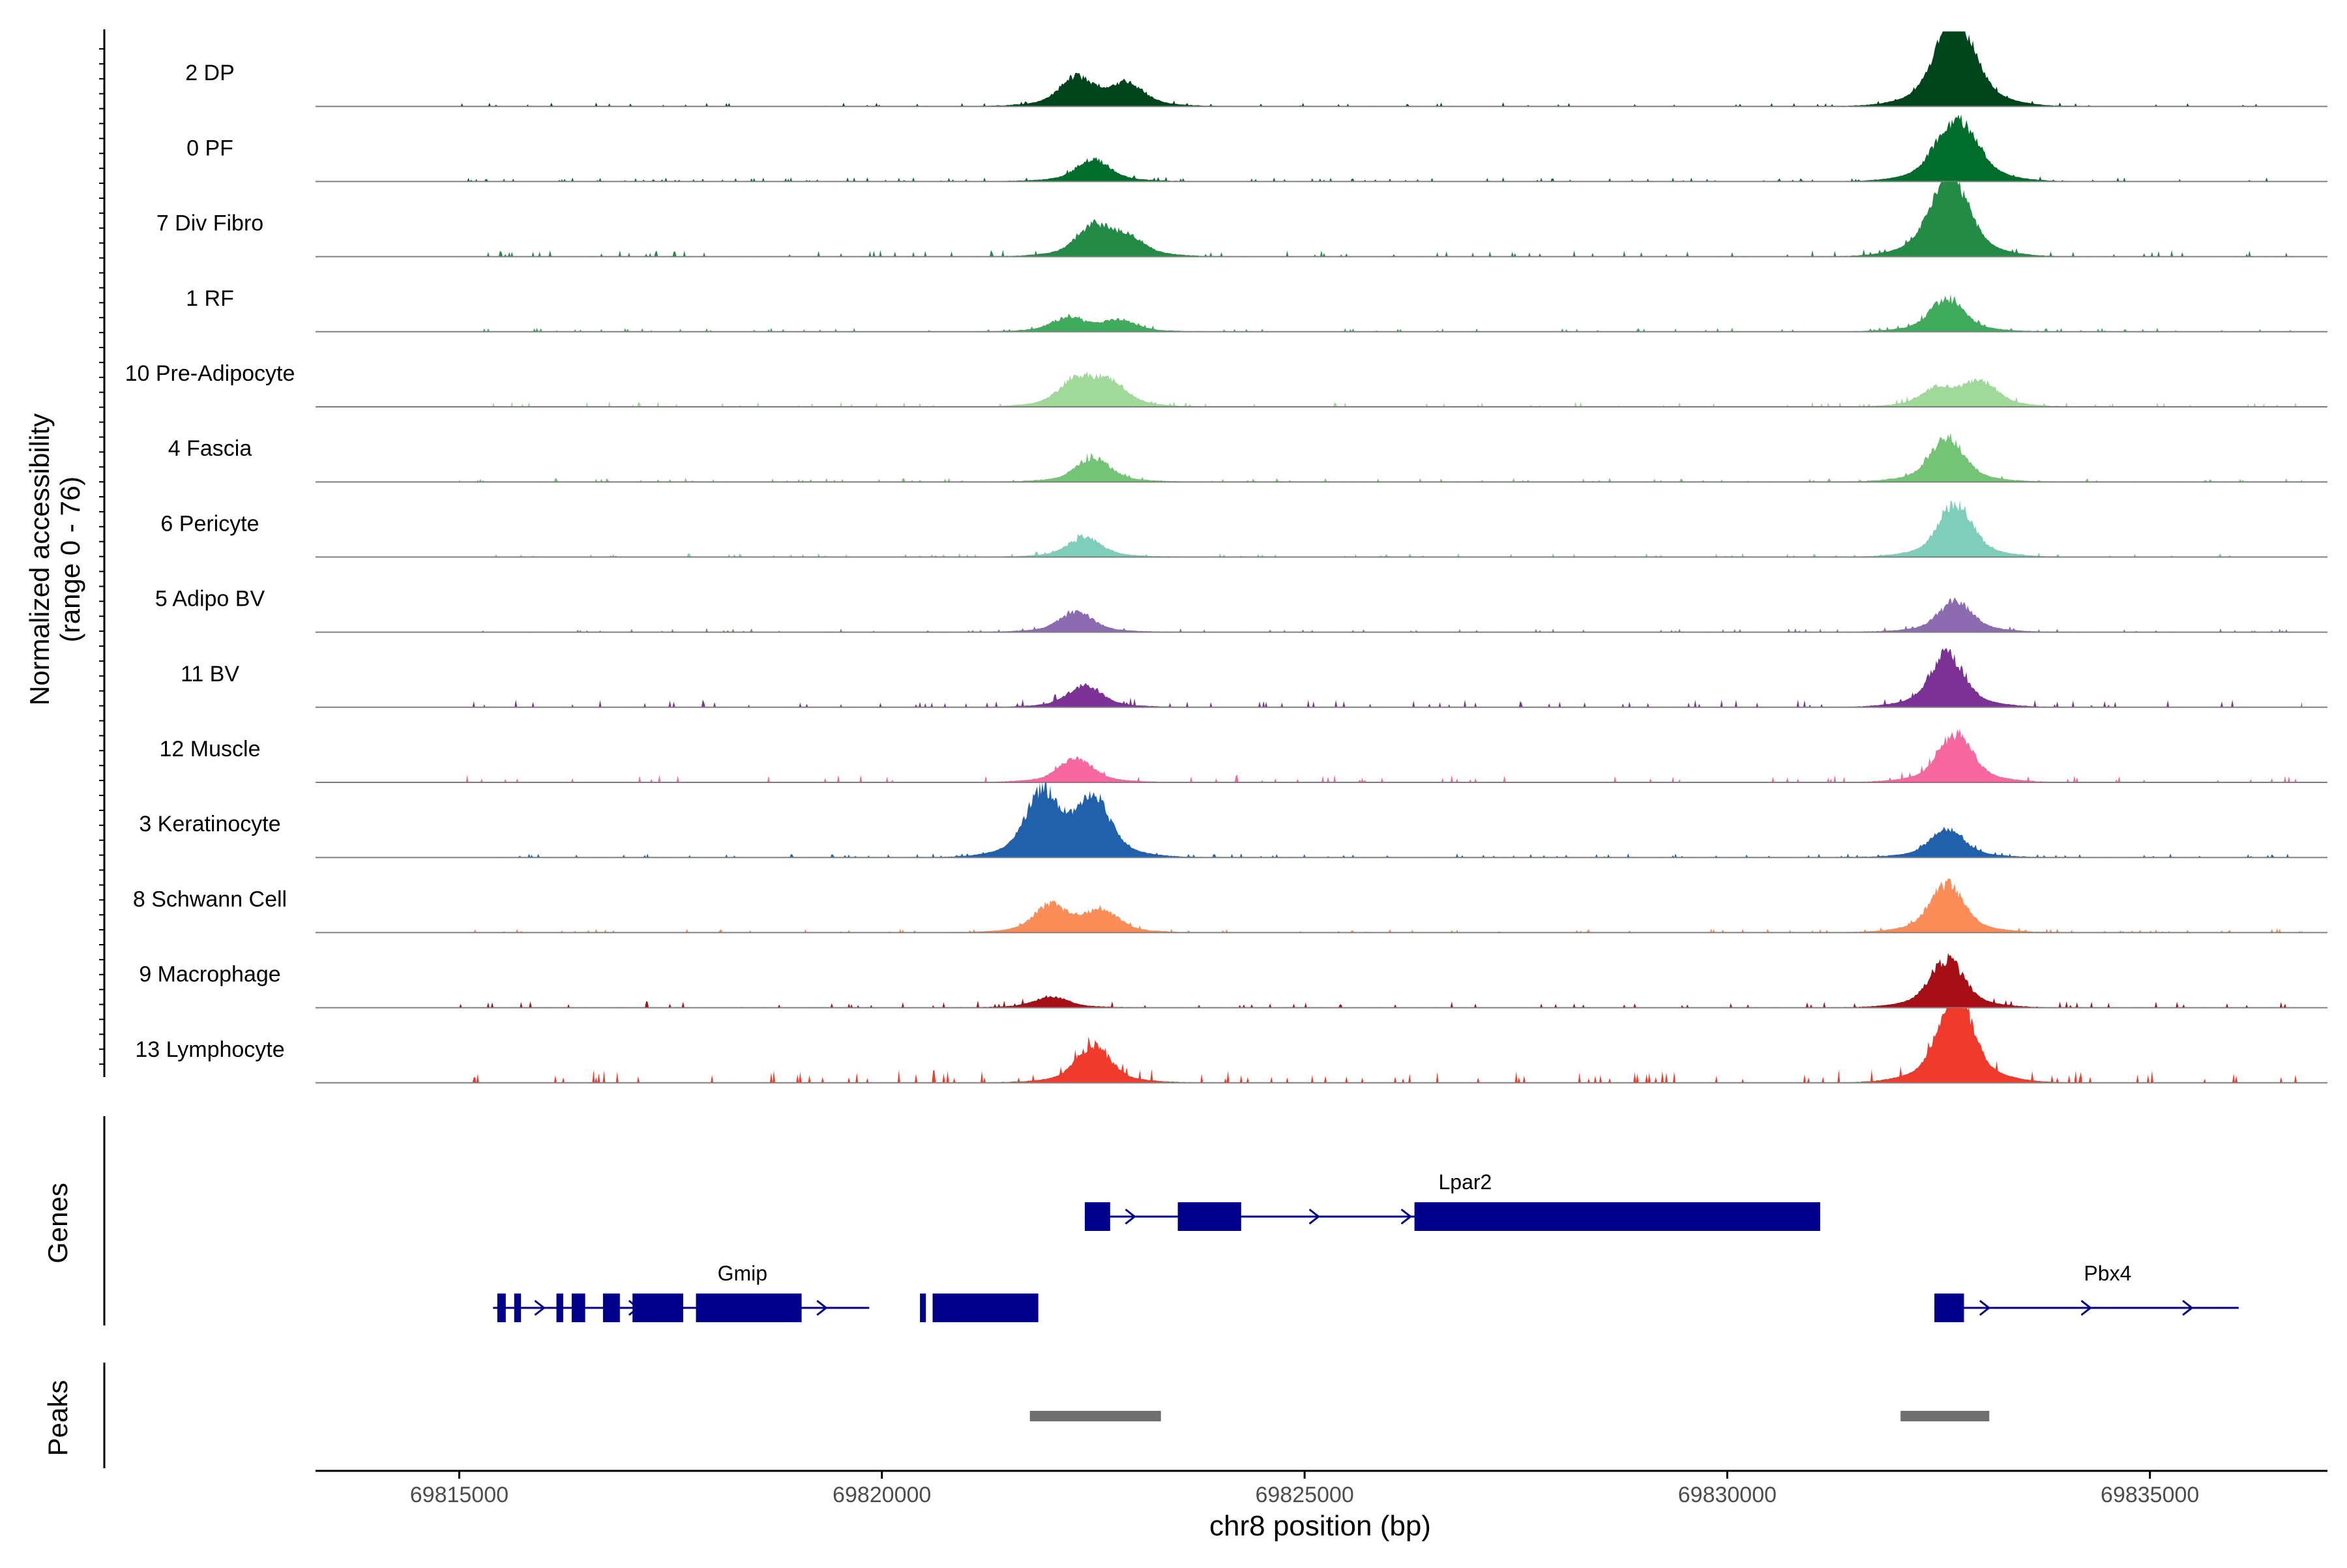  I want to click on track-10: 12 Muscle, so click(1243, 756).